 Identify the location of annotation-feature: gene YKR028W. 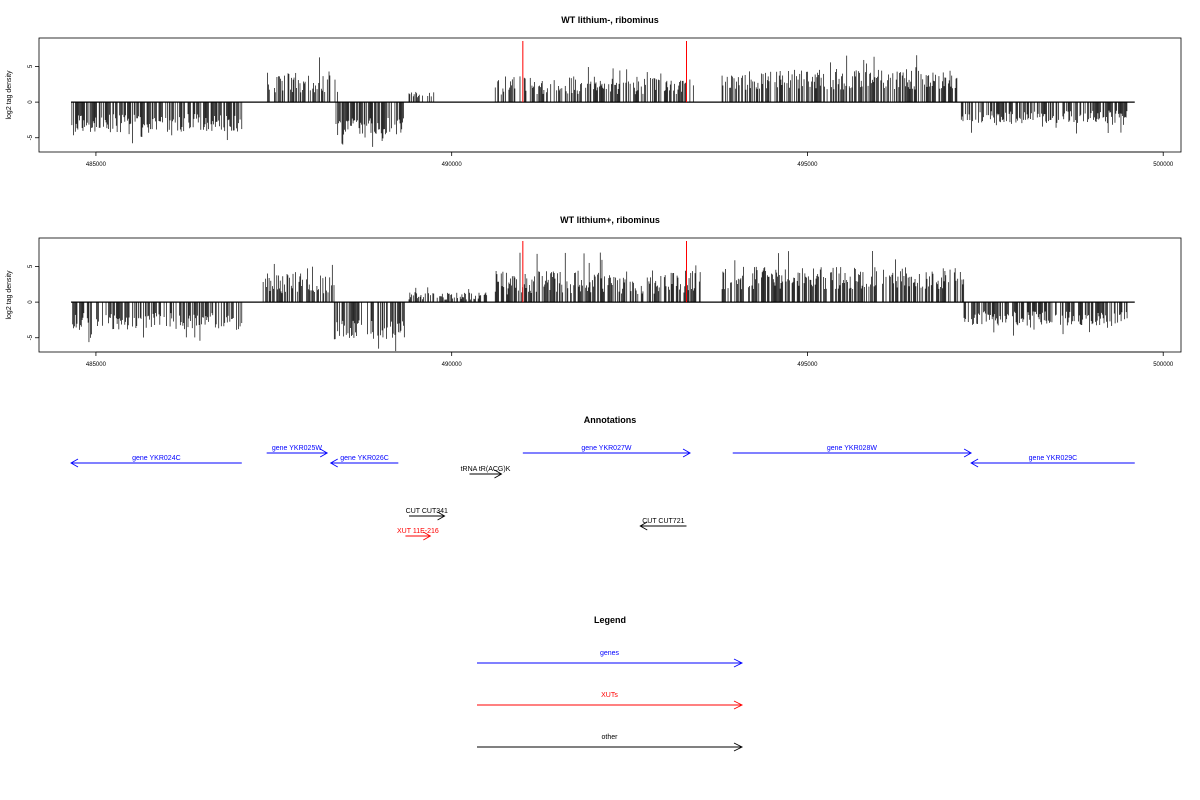
(852, 451).